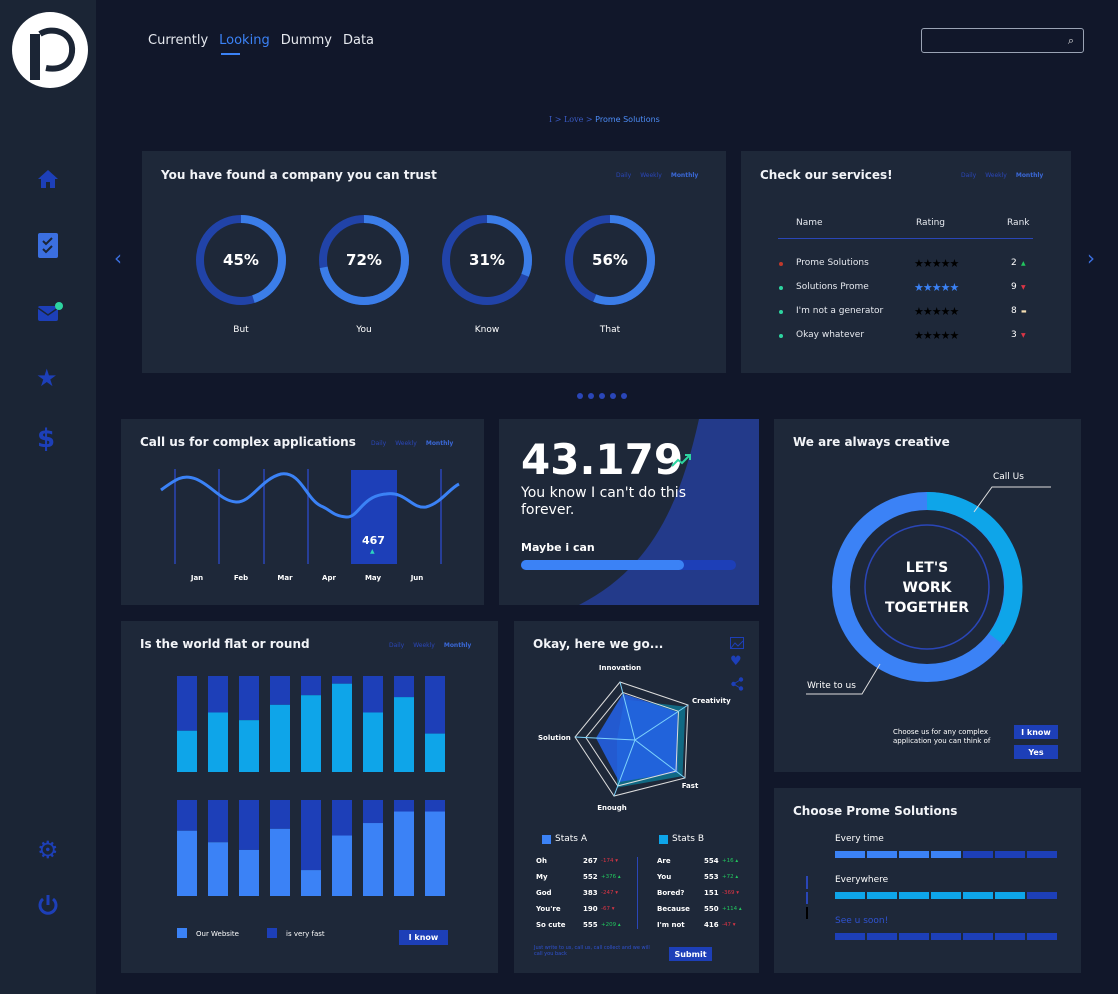  I want to click on breadcrumb: I > Love > Prome Solutions, so click(604, 119).